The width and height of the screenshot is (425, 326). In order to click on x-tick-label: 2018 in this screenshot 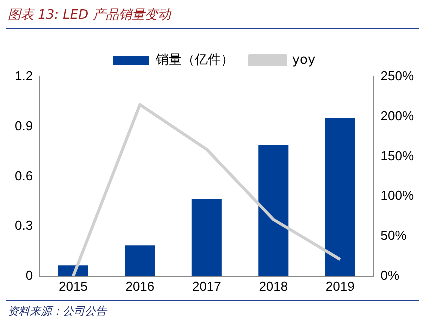, I will do `click(273, 286)`.